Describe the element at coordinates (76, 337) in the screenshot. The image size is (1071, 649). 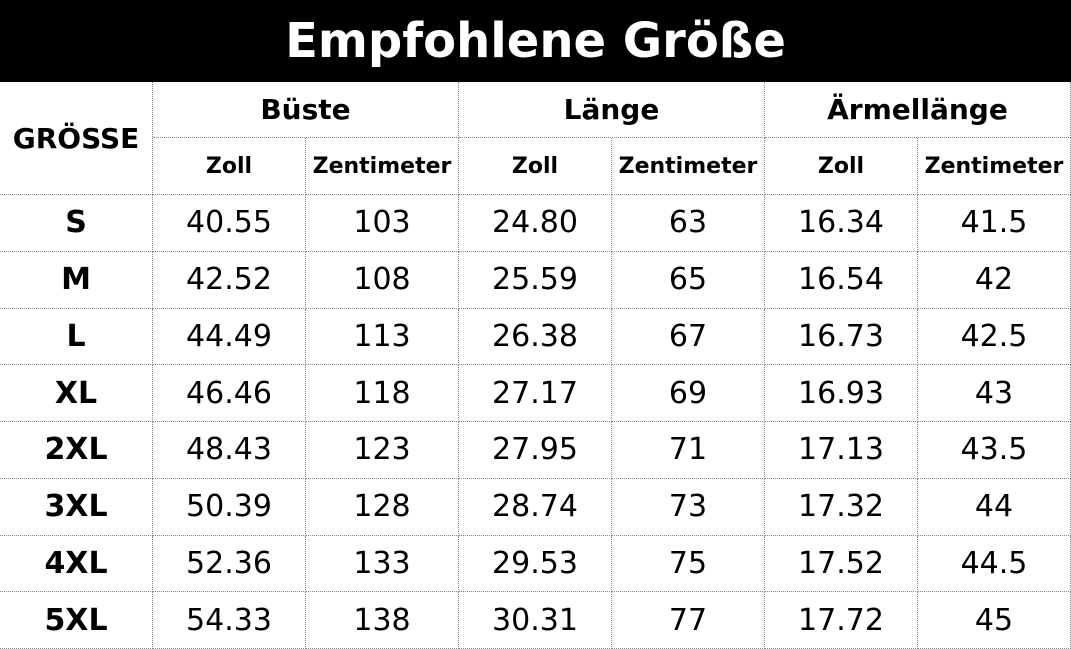
I see `size-label: L` at that location.